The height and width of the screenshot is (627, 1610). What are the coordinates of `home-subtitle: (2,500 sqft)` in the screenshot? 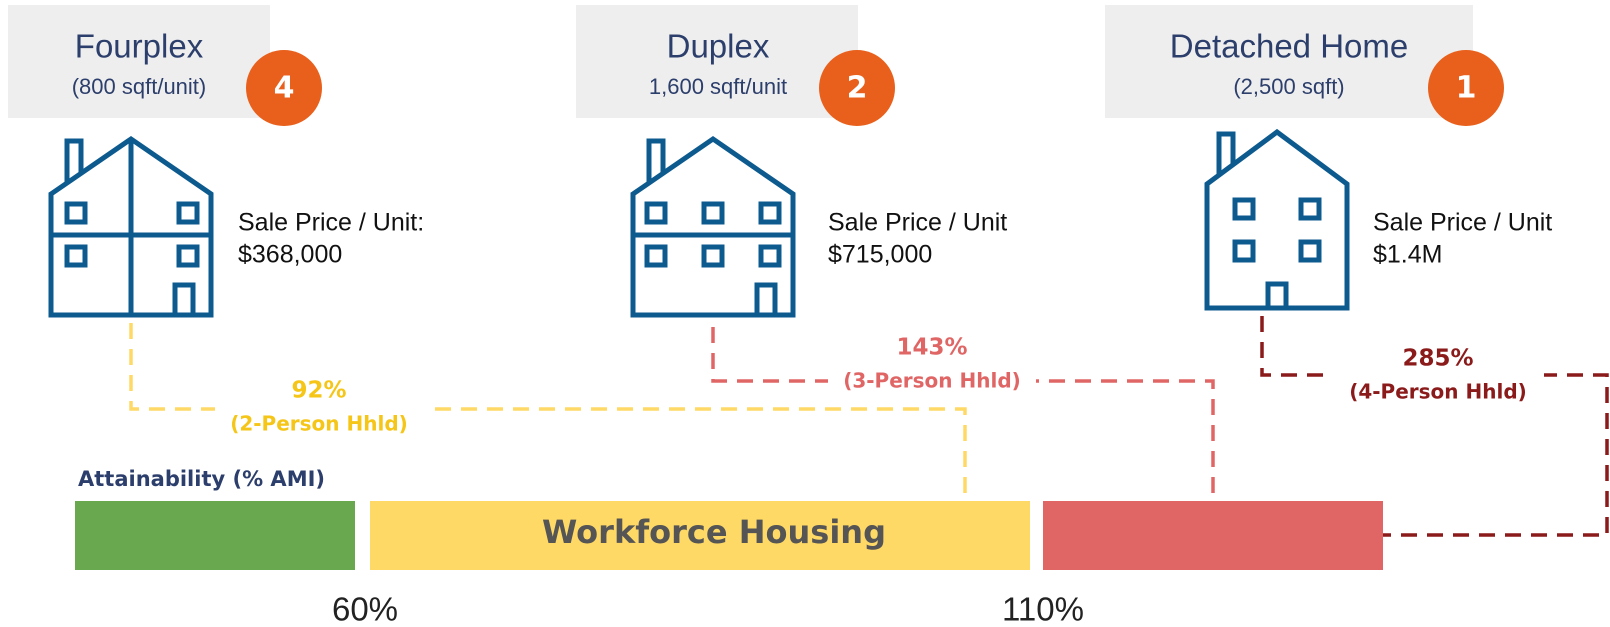 It's located at (1288, 86).